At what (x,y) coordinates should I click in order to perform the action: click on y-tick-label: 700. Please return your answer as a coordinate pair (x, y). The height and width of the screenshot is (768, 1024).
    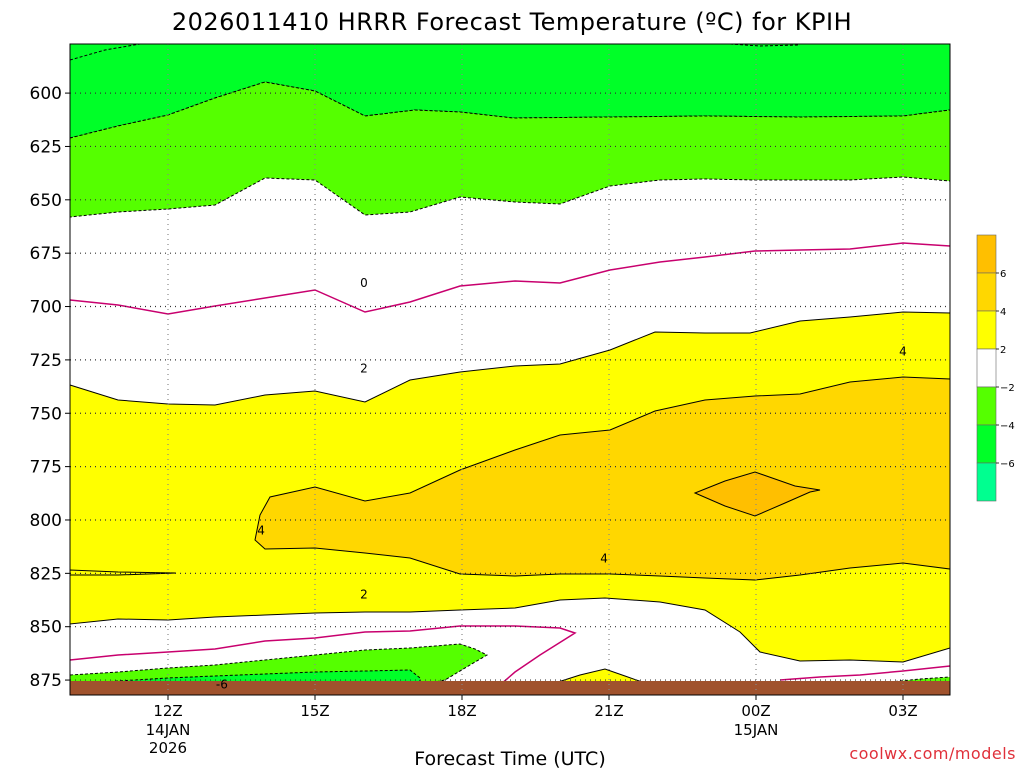
    Looking at the image, I should click on (46, 308).